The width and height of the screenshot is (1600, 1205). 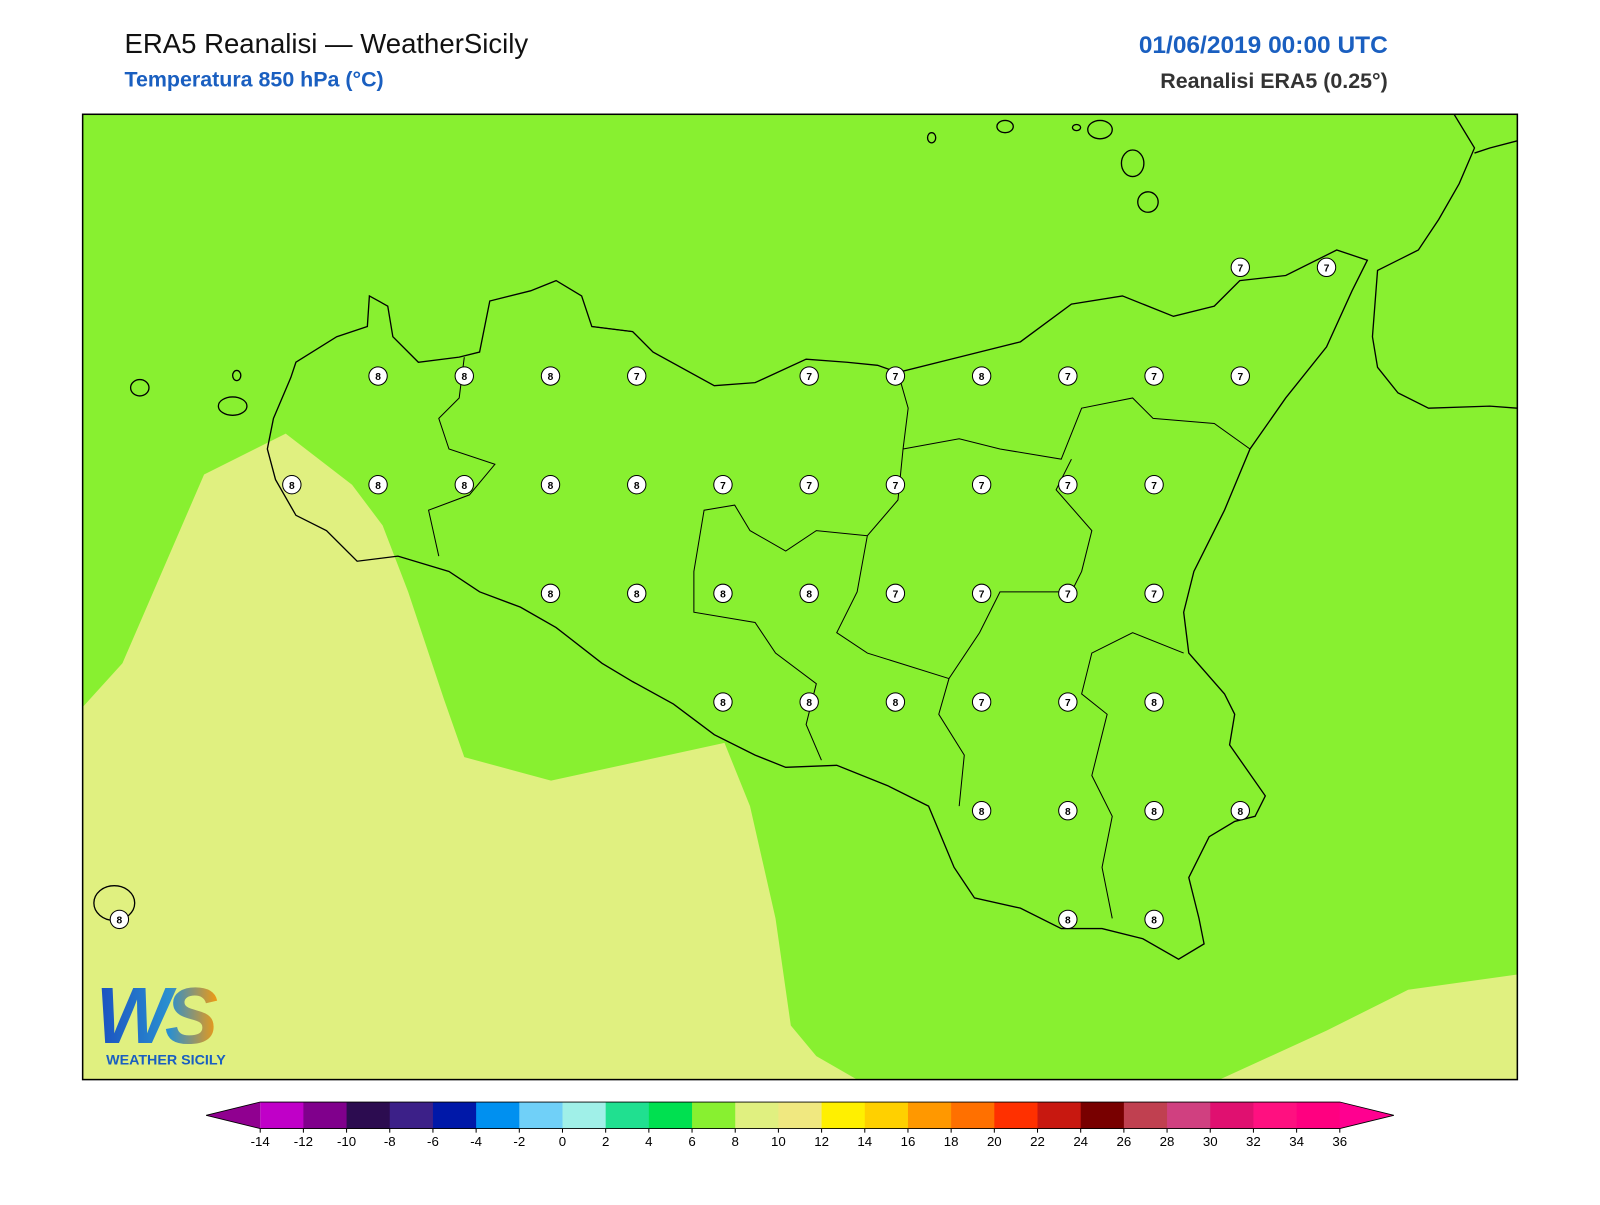 I want to click on source: Reanalisi ERA5 (0.25°), so click(x=1273, y=81).